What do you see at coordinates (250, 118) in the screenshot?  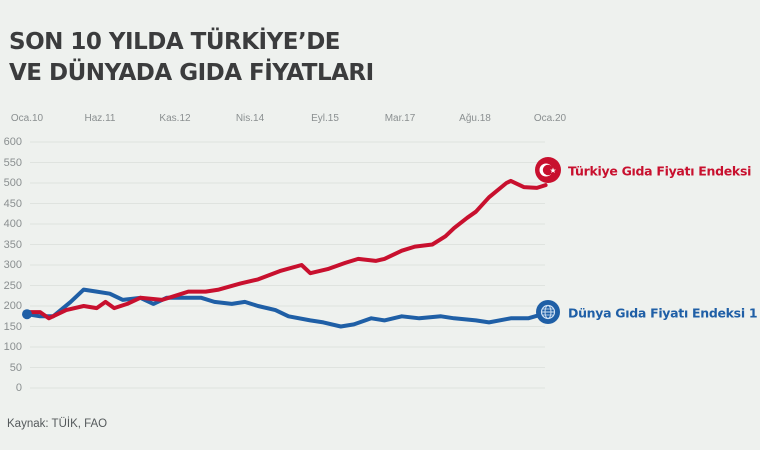 I see `x-tick-label: Nis.14` at bounding box center [250, 118].